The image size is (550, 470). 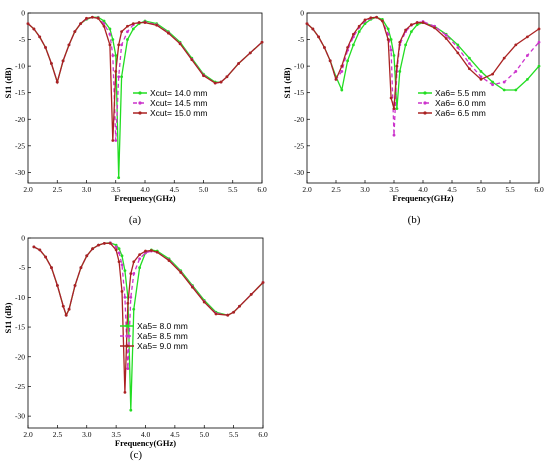 What do you see at coordinates (20, 145) in the screenshot?
I see `y-tick-label: -25` at bounding box center [20, 145].